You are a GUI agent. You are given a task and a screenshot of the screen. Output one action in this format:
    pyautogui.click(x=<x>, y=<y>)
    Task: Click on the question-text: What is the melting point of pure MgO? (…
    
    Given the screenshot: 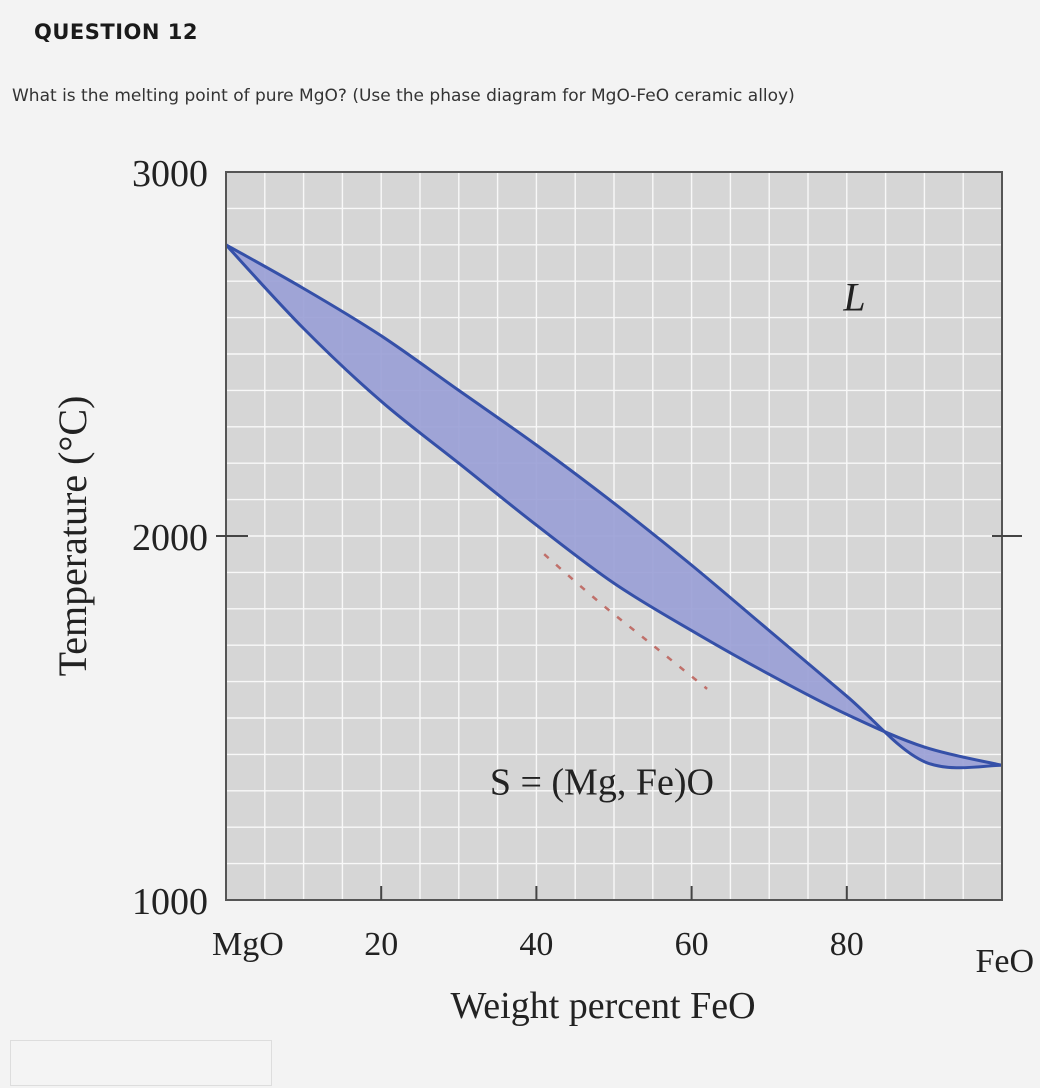 What is the action you would take?
    pyautogui.click(x=403, y=96)
    